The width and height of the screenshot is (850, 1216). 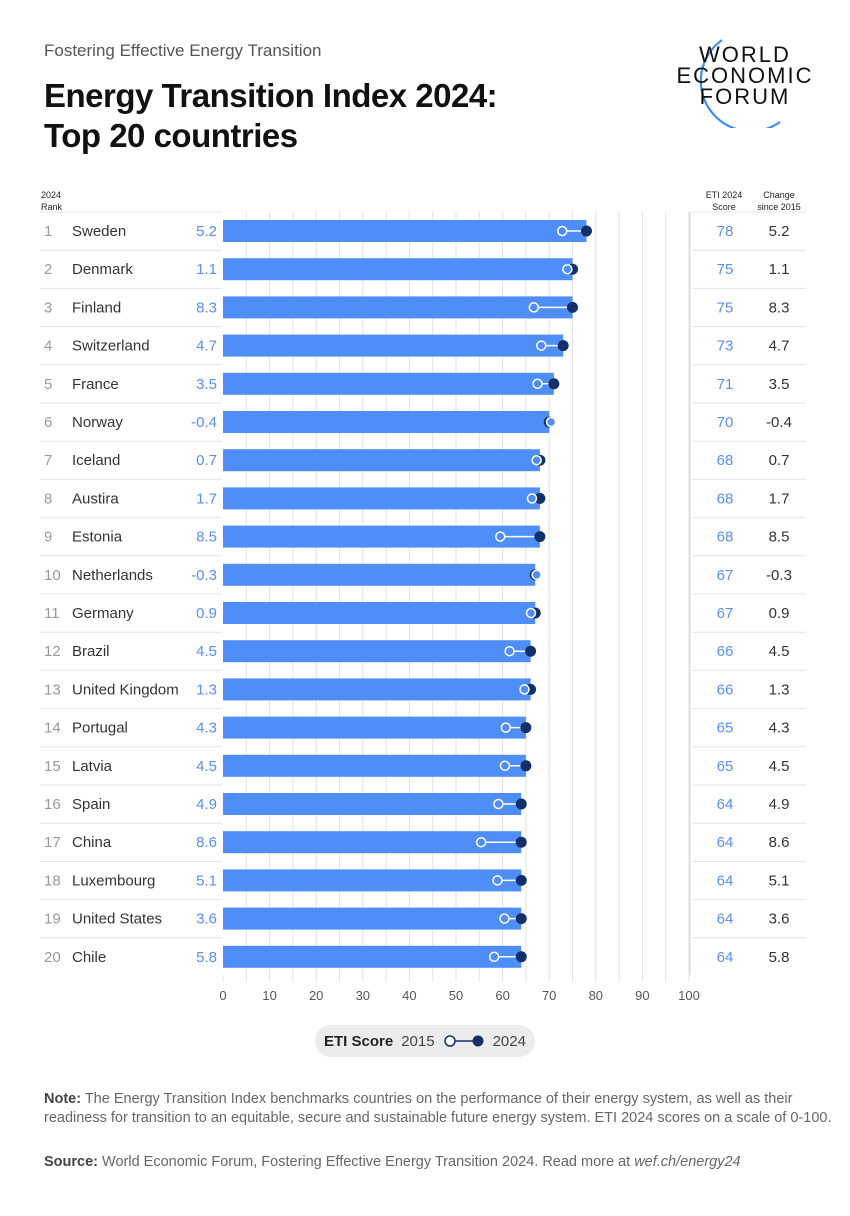 I want to click on country-label: Estonia, so click(x=97, y=537).